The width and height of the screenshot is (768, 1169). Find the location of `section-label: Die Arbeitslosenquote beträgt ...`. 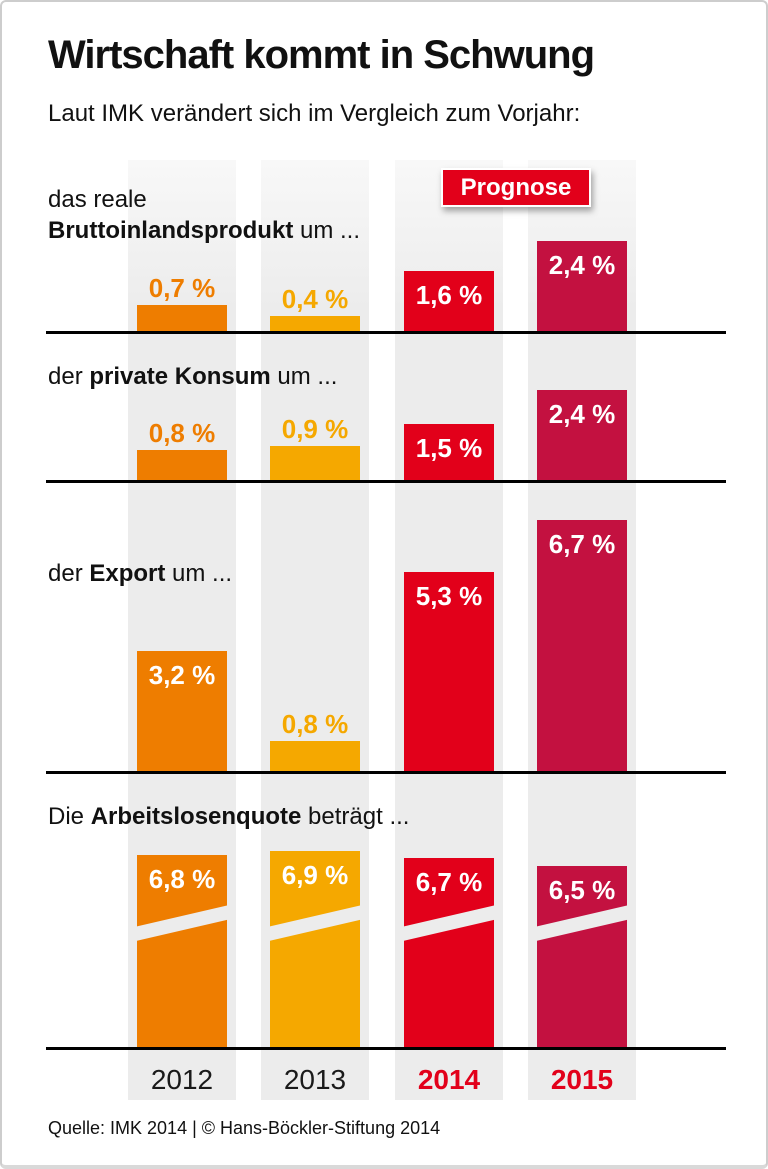

section-label: Die Arbeitslosenquote beträgt ... is located at coordinates (228, 816).